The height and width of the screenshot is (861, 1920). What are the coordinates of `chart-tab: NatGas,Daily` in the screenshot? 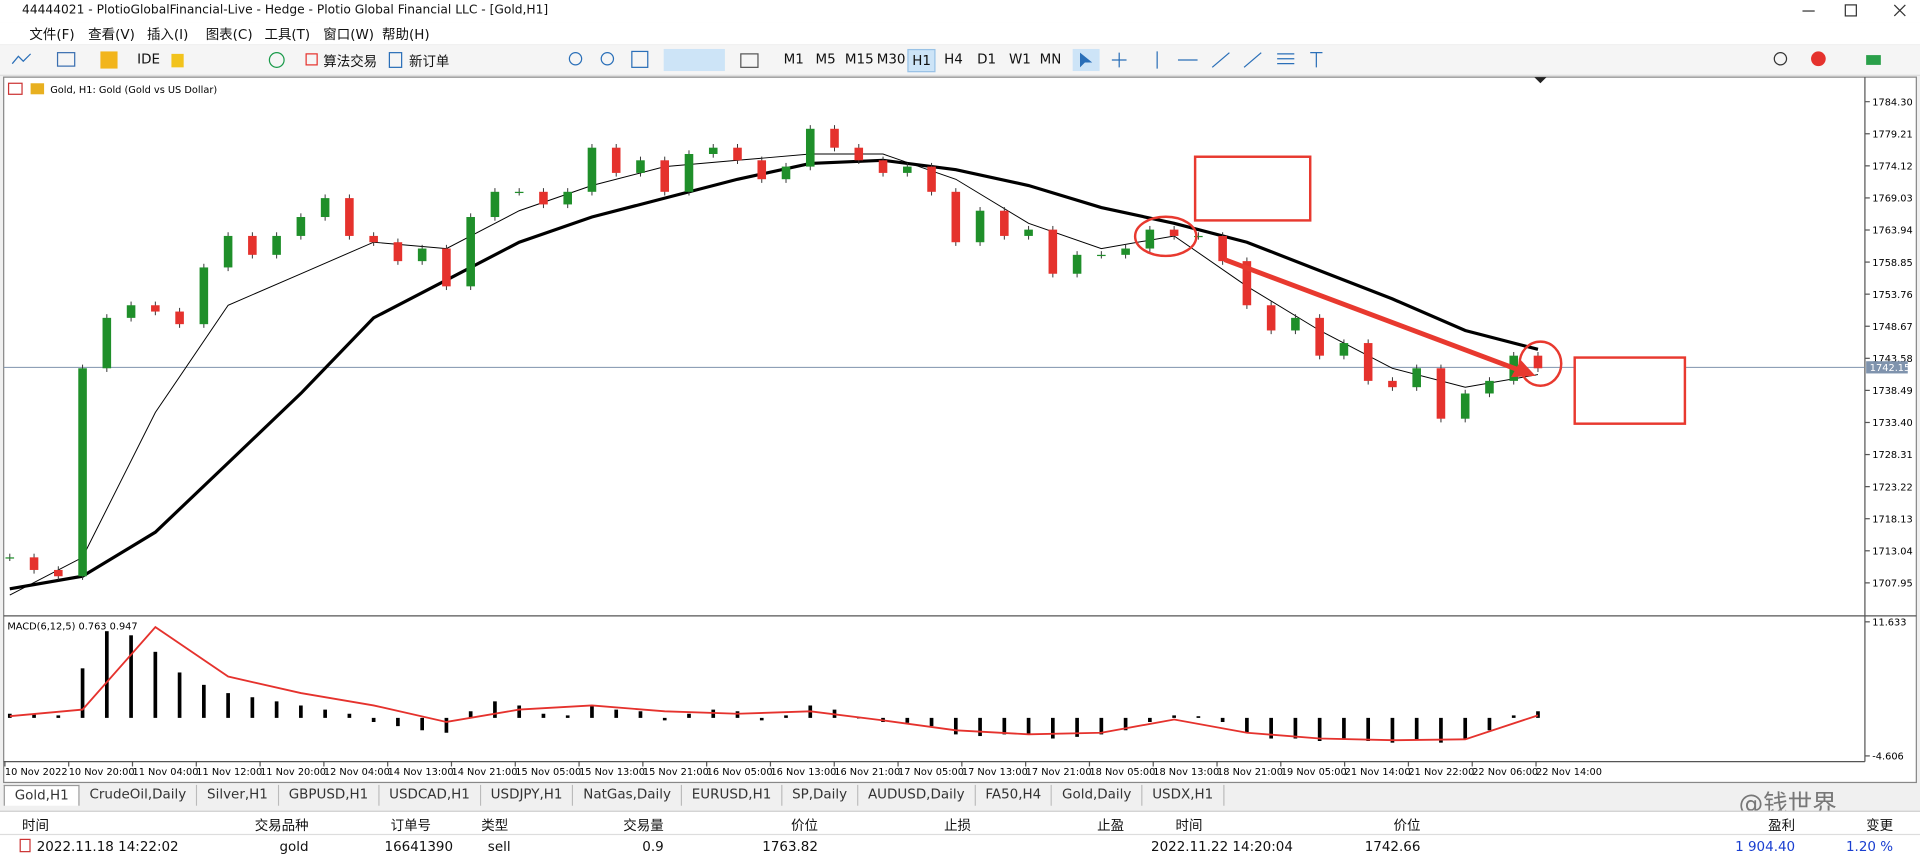 It's located at (627, 795).